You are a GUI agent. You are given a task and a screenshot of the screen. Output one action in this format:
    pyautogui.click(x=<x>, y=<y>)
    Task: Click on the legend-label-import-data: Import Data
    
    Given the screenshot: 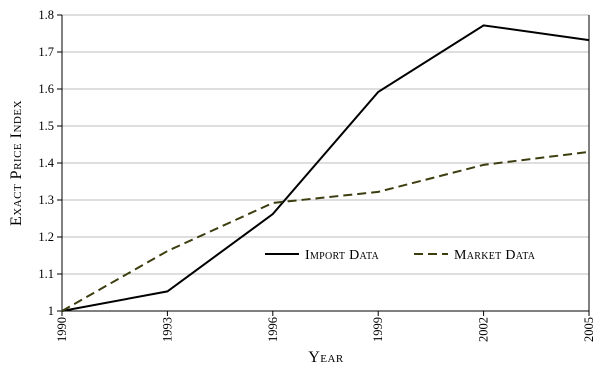 What is the action you would take?
    pyautogui.click(x=342, y=255)
    